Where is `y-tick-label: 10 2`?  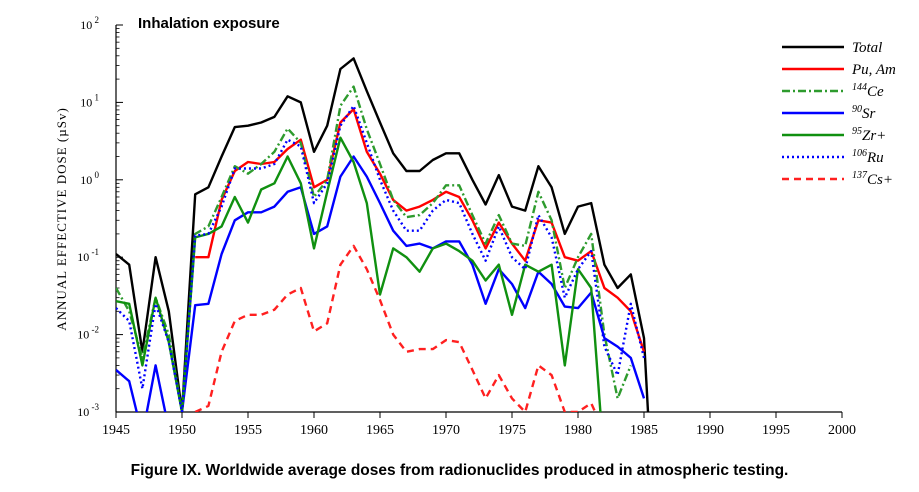 y-tick-label: 10 2 is located at coordinates (89, 23).